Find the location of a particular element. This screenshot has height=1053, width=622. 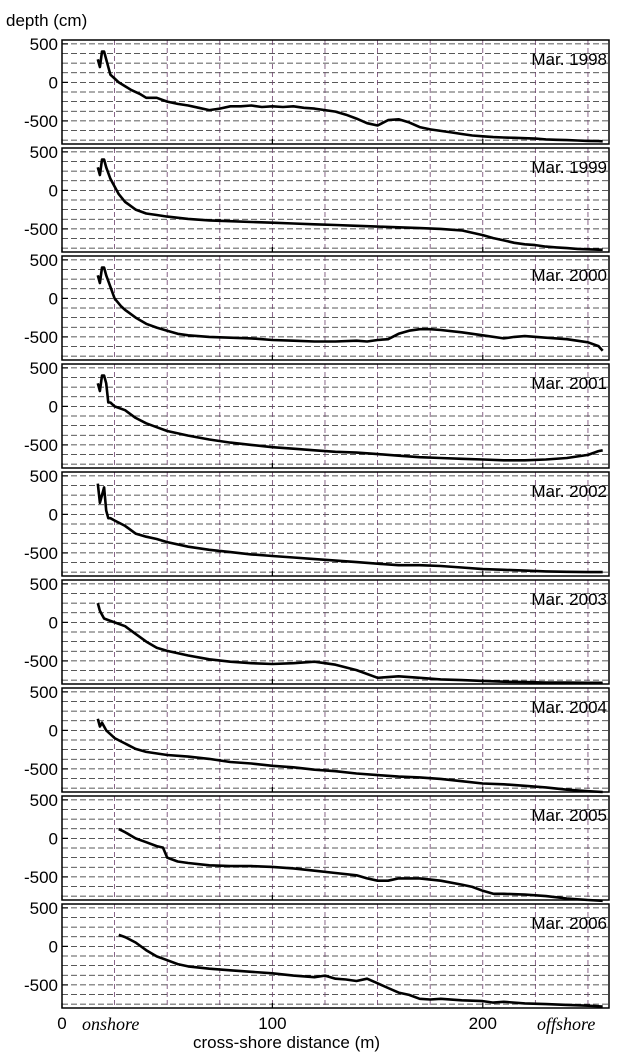

x-tick-label: 100 is located at coordinates (272, 1023).